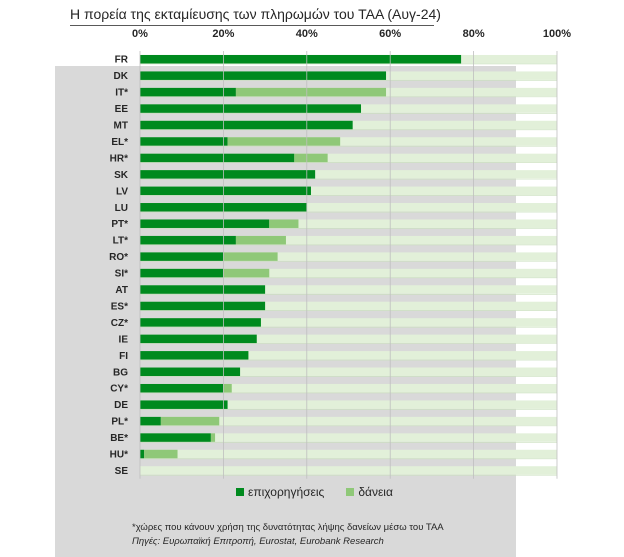 The width and height of the screenshot is (624, 557). I want to click on x-tick-label: 100%, so click(557, 34).